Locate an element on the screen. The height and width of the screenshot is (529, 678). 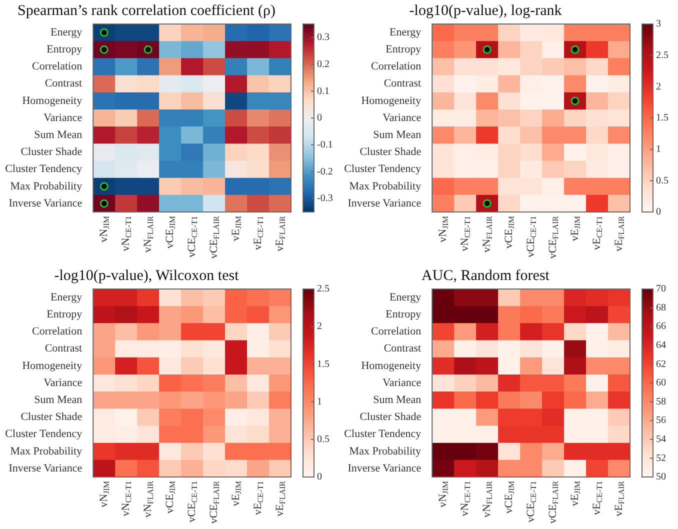
color-bar-label: 66 is located at coordinates (661, 326).